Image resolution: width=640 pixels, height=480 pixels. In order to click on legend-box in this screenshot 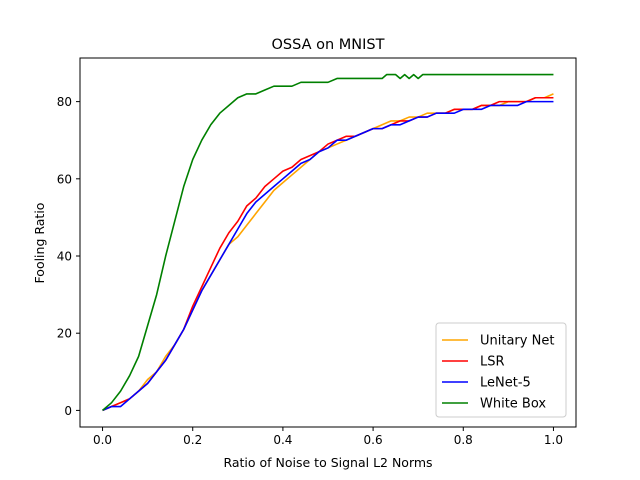, I will do `click(501, 370)`.